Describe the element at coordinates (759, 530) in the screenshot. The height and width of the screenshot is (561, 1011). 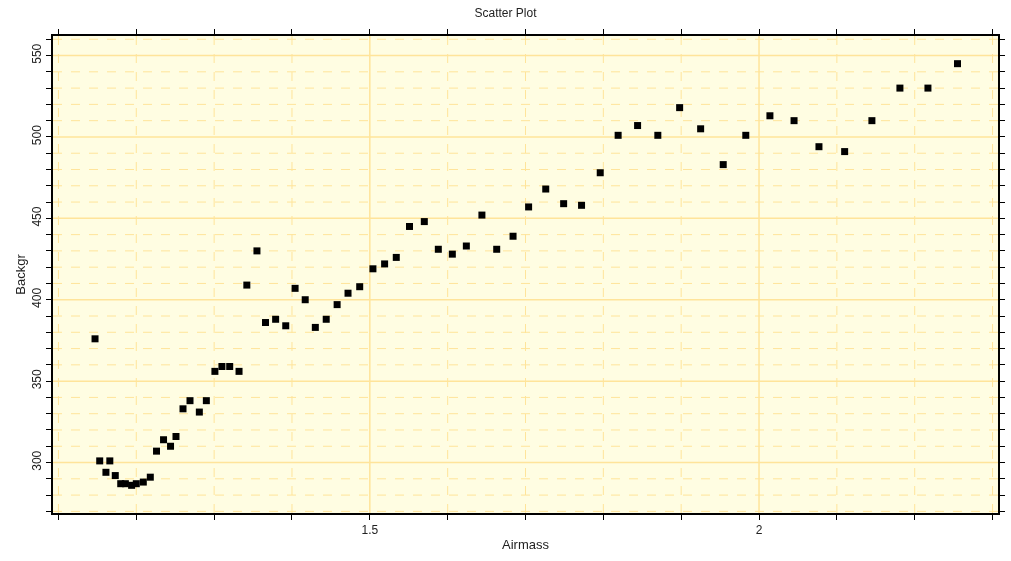
I see `x-tick-label: 2` at that location.